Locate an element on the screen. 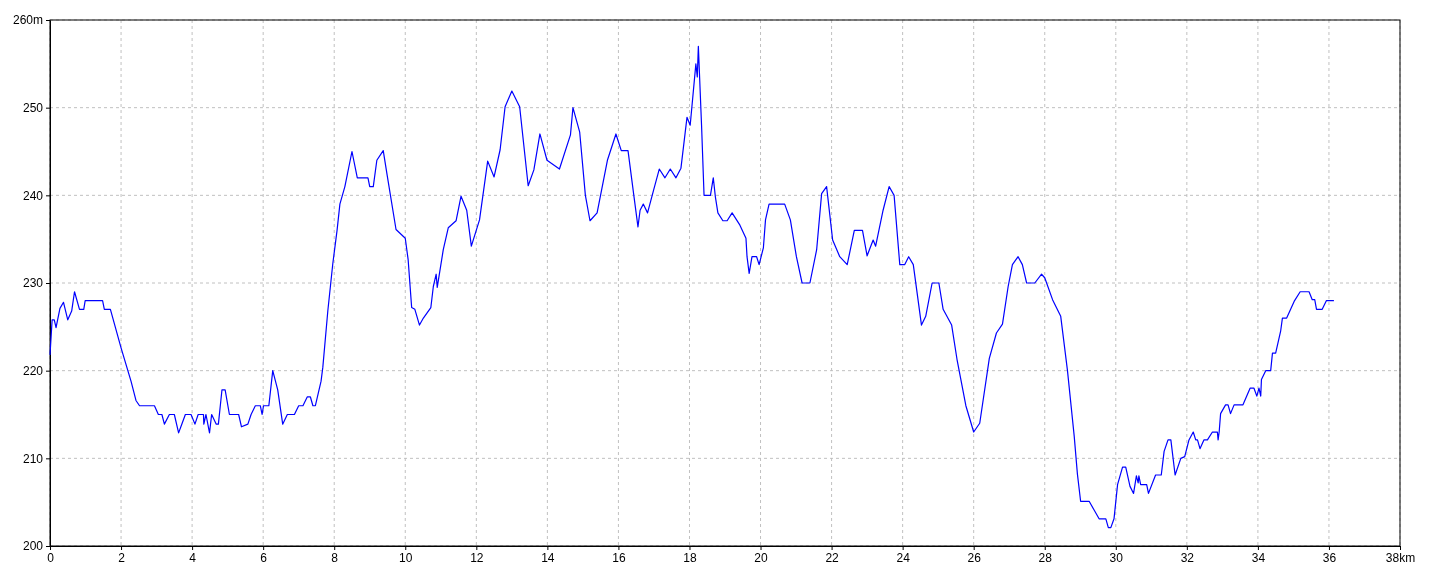  x-tick-label: 36 is located at coordinates (1329, 557).